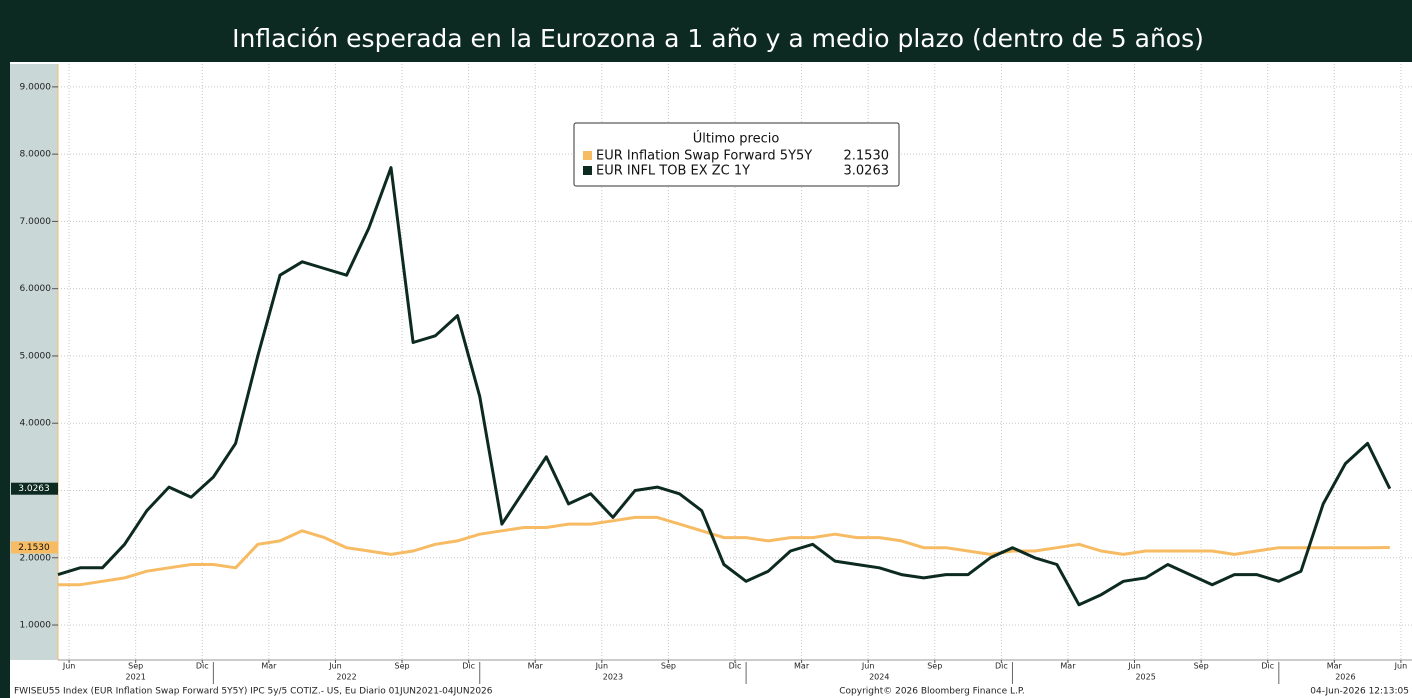  What do you see at coordinates (879, 677) in the screenshot?
I see `year-label: 2024` at bounding box center [879, 677].